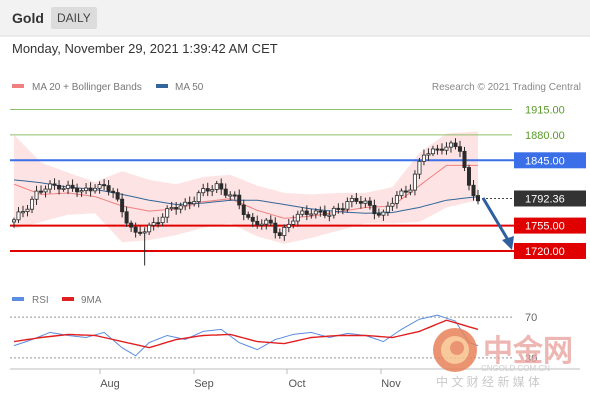 This screenshot has width=590, height=400. Describe the element at coordinates (531, 359) in the screenshot. I see `rsi-level-label: 30` at that location.